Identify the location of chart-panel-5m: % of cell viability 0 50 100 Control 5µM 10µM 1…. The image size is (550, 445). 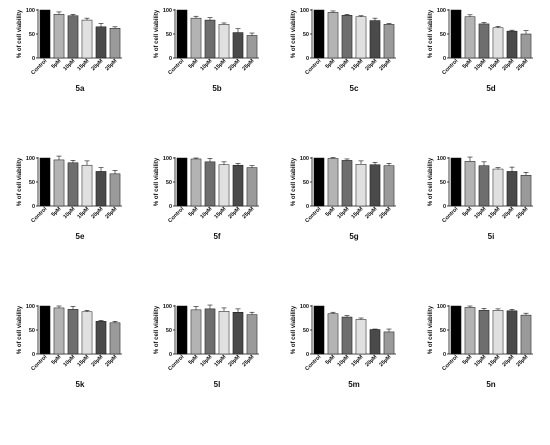
(342, 351).